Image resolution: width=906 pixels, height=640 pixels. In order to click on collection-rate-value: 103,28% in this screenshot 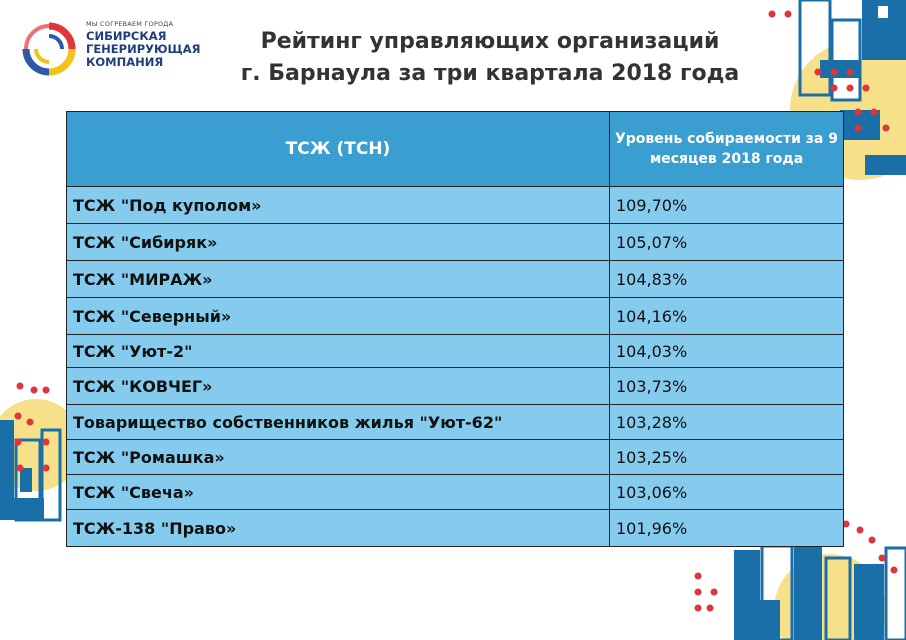, I will do `click(726, 422)`.